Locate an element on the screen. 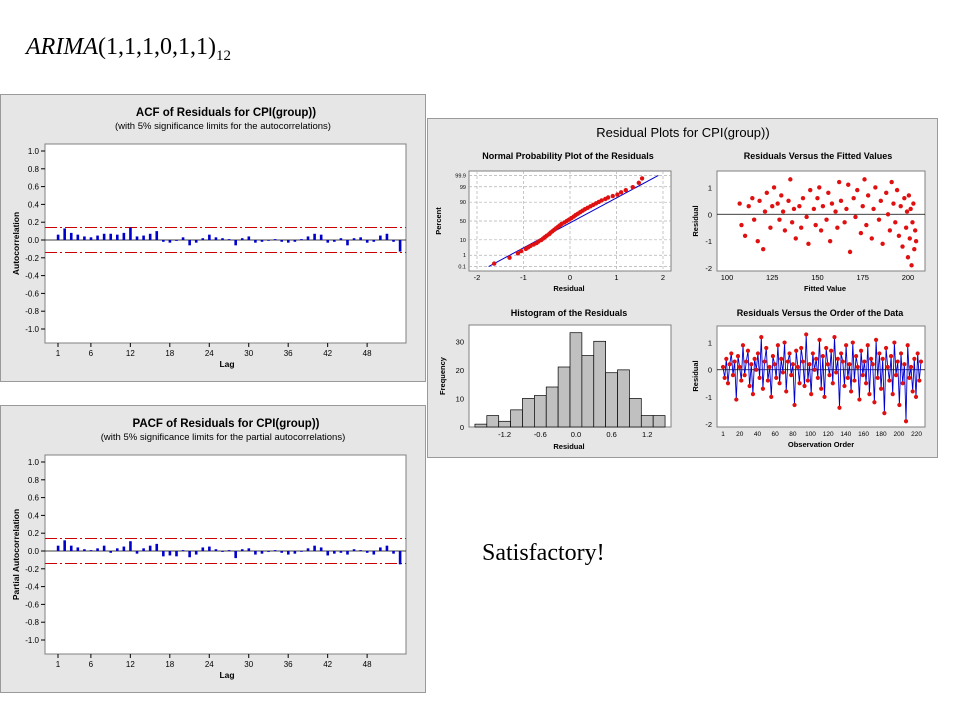 This screenshot has width=960, height=720. y-tick-label: 99.9 is located at coordinates (460, 177).